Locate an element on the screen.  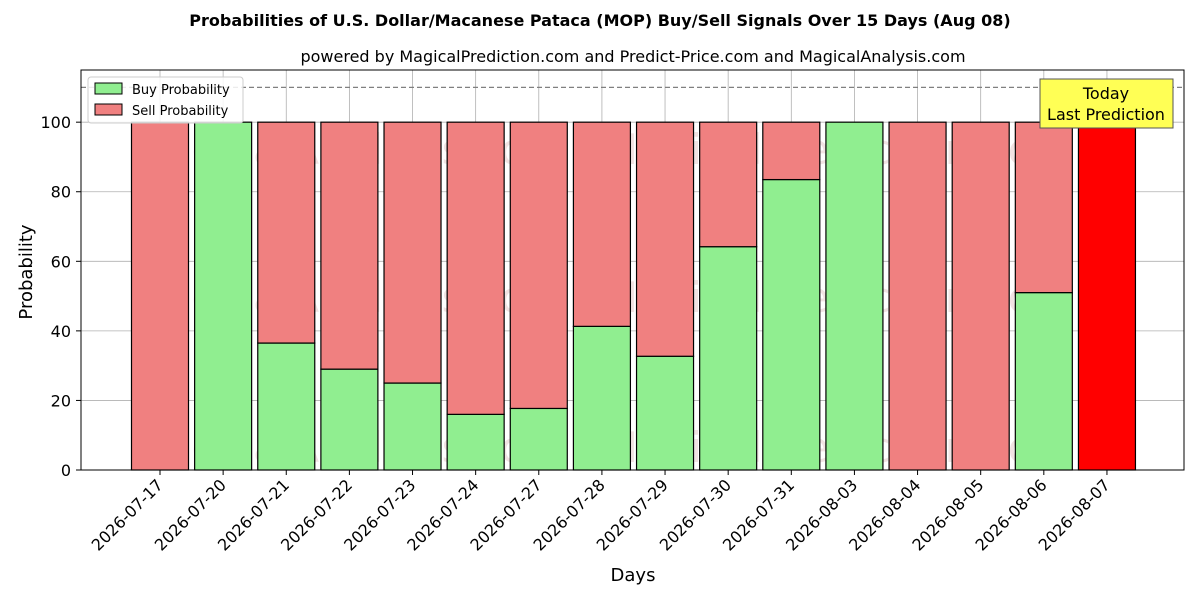
y-tick-label: 60 is located at coordinates (61, 261).